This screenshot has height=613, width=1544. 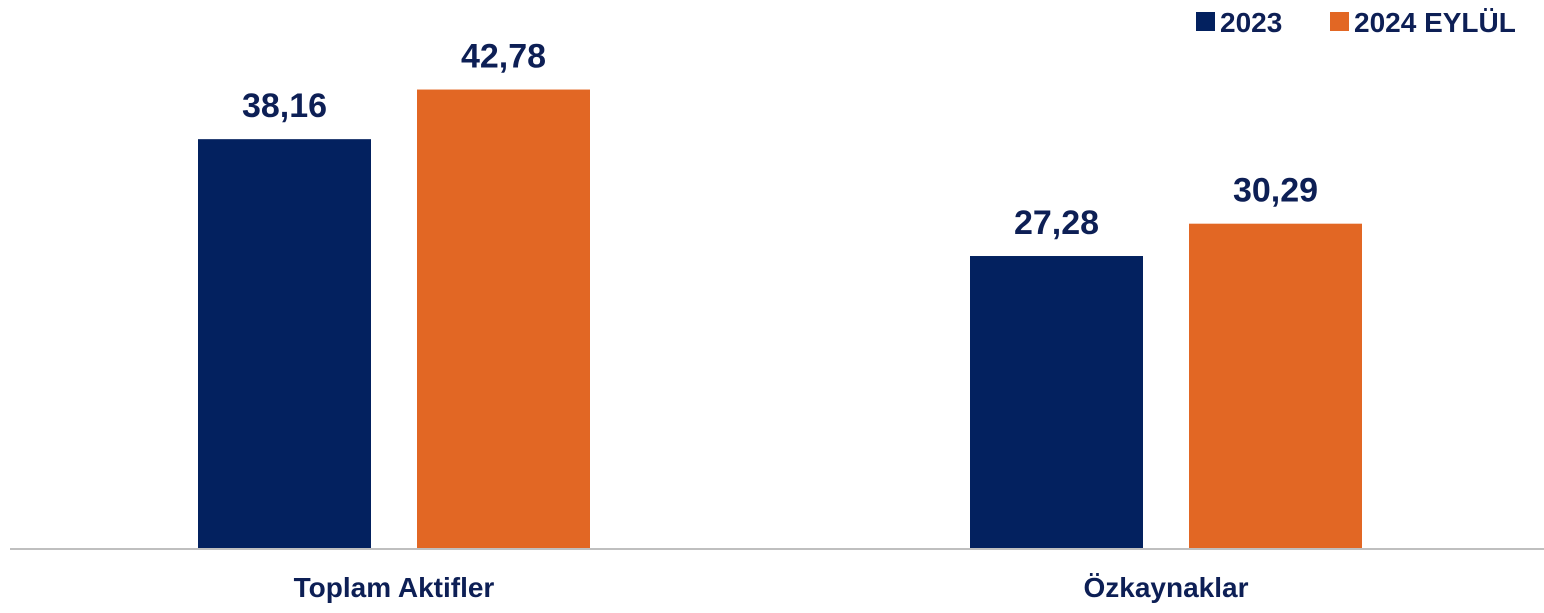 What do you see at coordinates (1056, 223) in the screenshot?
I see `value-label: 27,28` at bounding box center [1056, 223].